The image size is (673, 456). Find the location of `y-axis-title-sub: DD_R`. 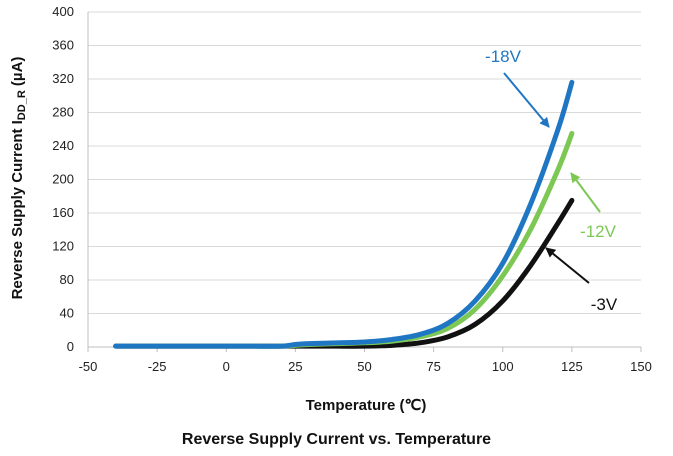

y-axis-title-sub: DD_R is located at coordinates (22, 105).